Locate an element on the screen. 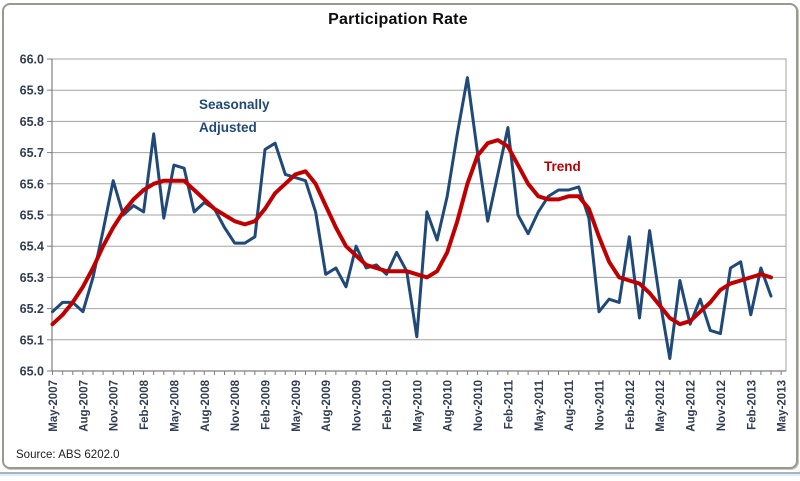  x-tick-label: Nov-2012 is located at coordinates (722, 405).